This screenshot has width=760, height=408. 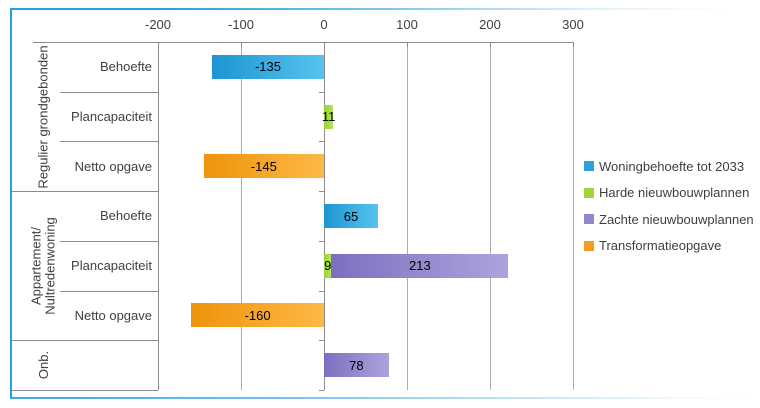 What do you see at coordinates (407, 24) in the screenshot?
I see `x-tick-label: 100` at bounding box center [407, 24].